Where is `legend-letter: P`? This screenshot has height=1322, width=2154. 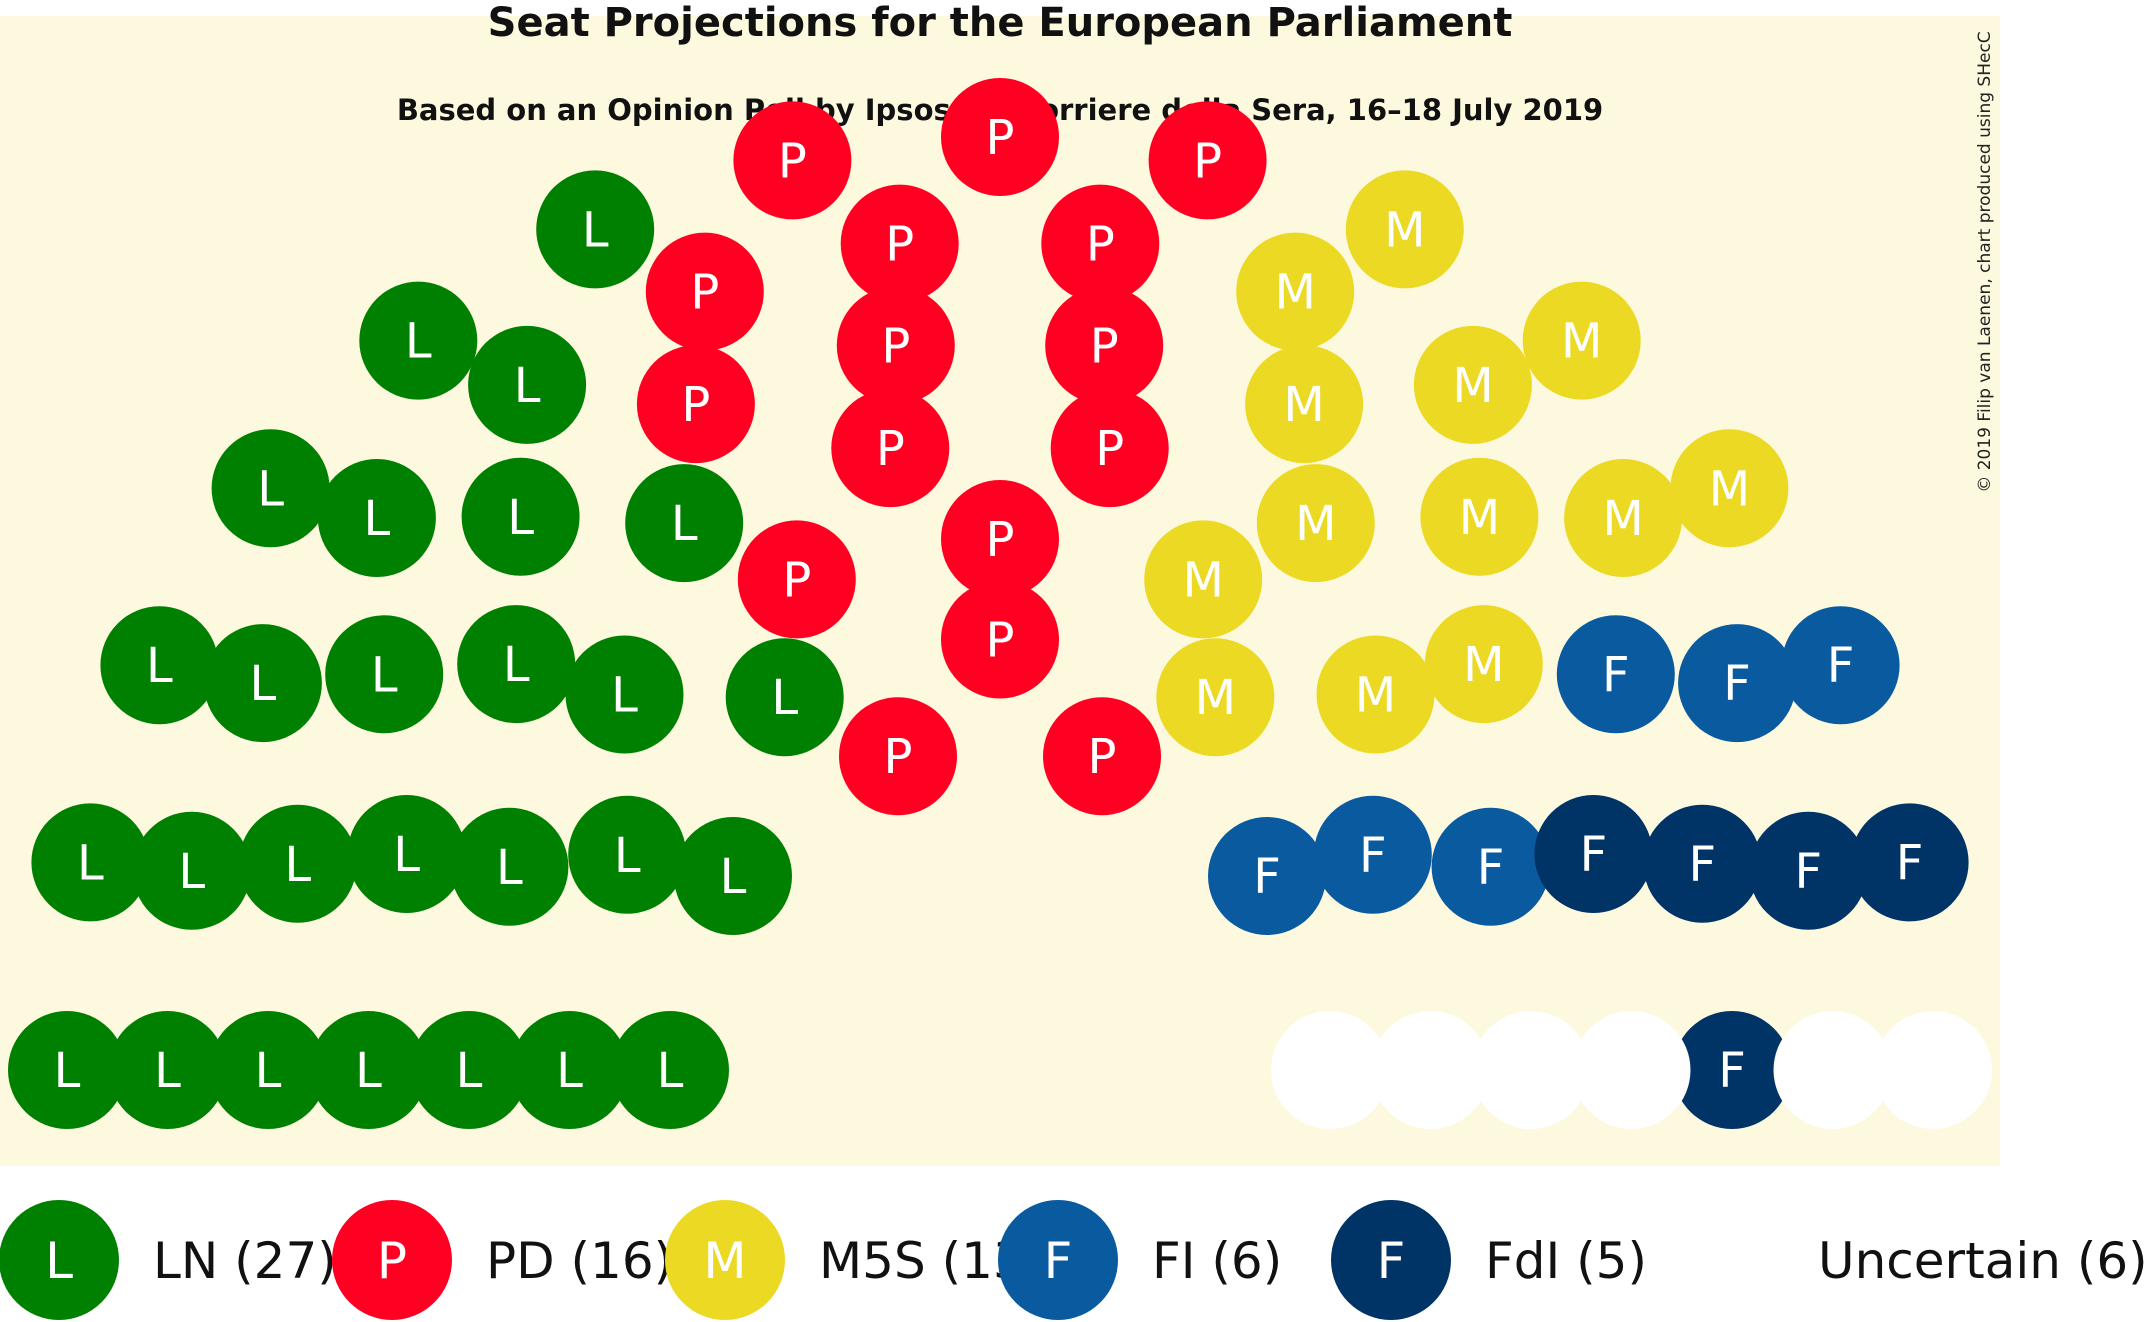 legend-letter: P is located at coordinates (392, 1261).